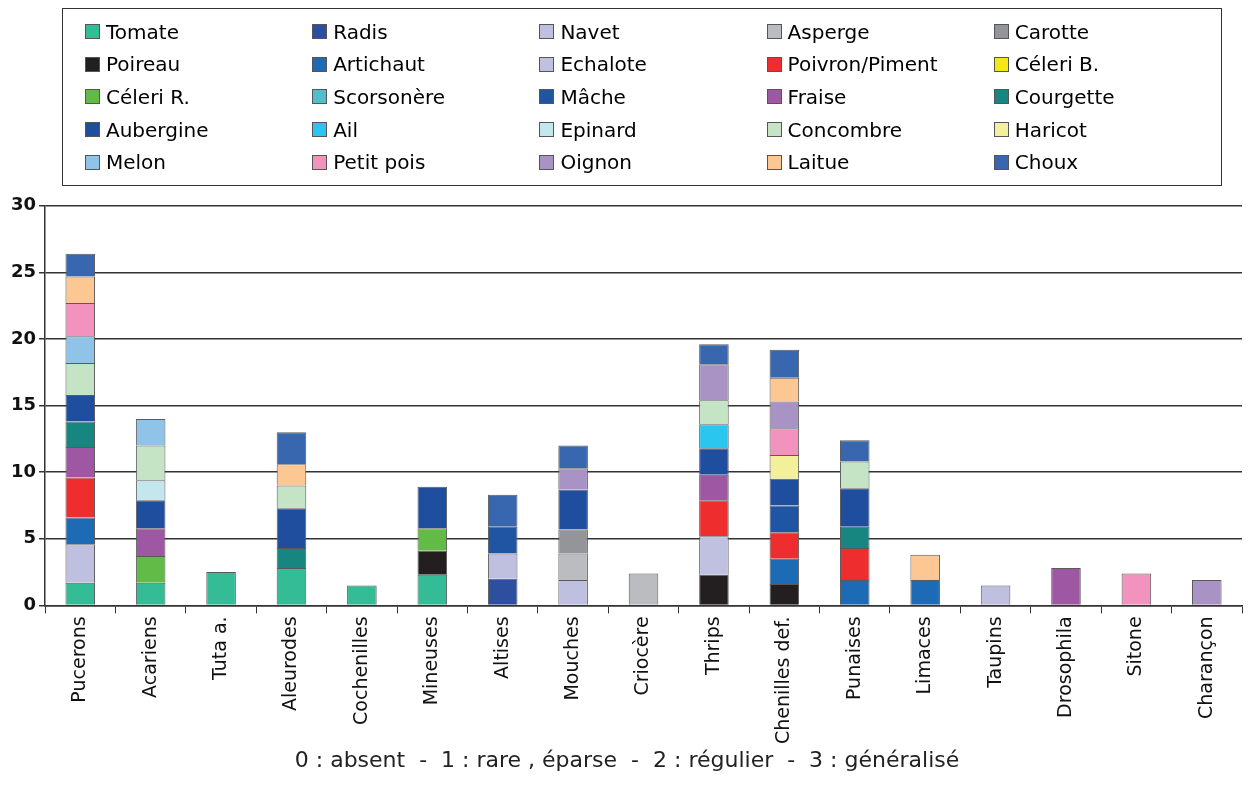  Describe the element at coordinates (157, 129) in the screenshot. I see `legend-label: Aubergine` at that location.